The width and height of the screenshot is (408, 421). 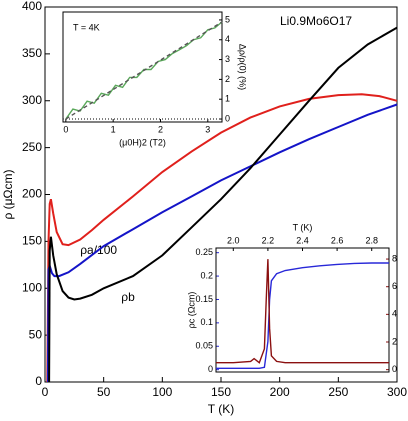 What do you see at coordinates (243, 67) in the screenshot?
I see `y-axis-label: Δρ/ρ(0) (%)` at bounding box center [243, 67].